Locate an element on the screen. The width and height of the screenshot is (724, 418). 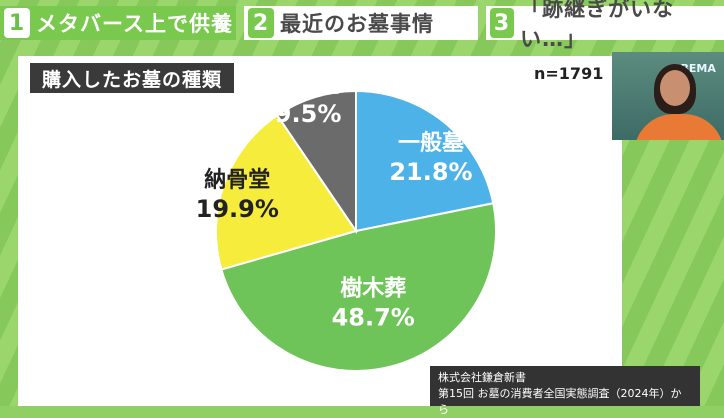
source-caption: 株式会社鎌倉新書 第15回 お墓の消費者全国実態調査（2024年）から is located at coordinates (565, 391).